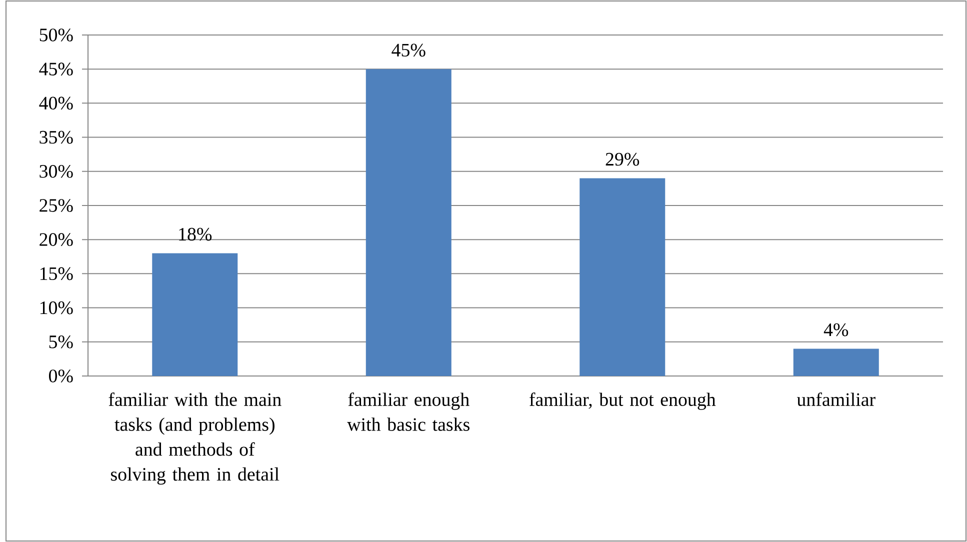  Describe the element at coordinates (56, 69) in the screenshot. I see `y-tick-label: 45%` at that location.